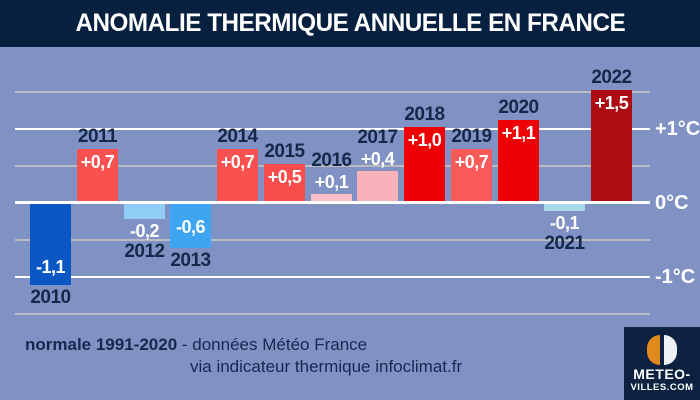 This screenshot has width=700, height=400. I want to click on meteo-villes-logo: METEO- VILLES.COM, so click(662, 363).